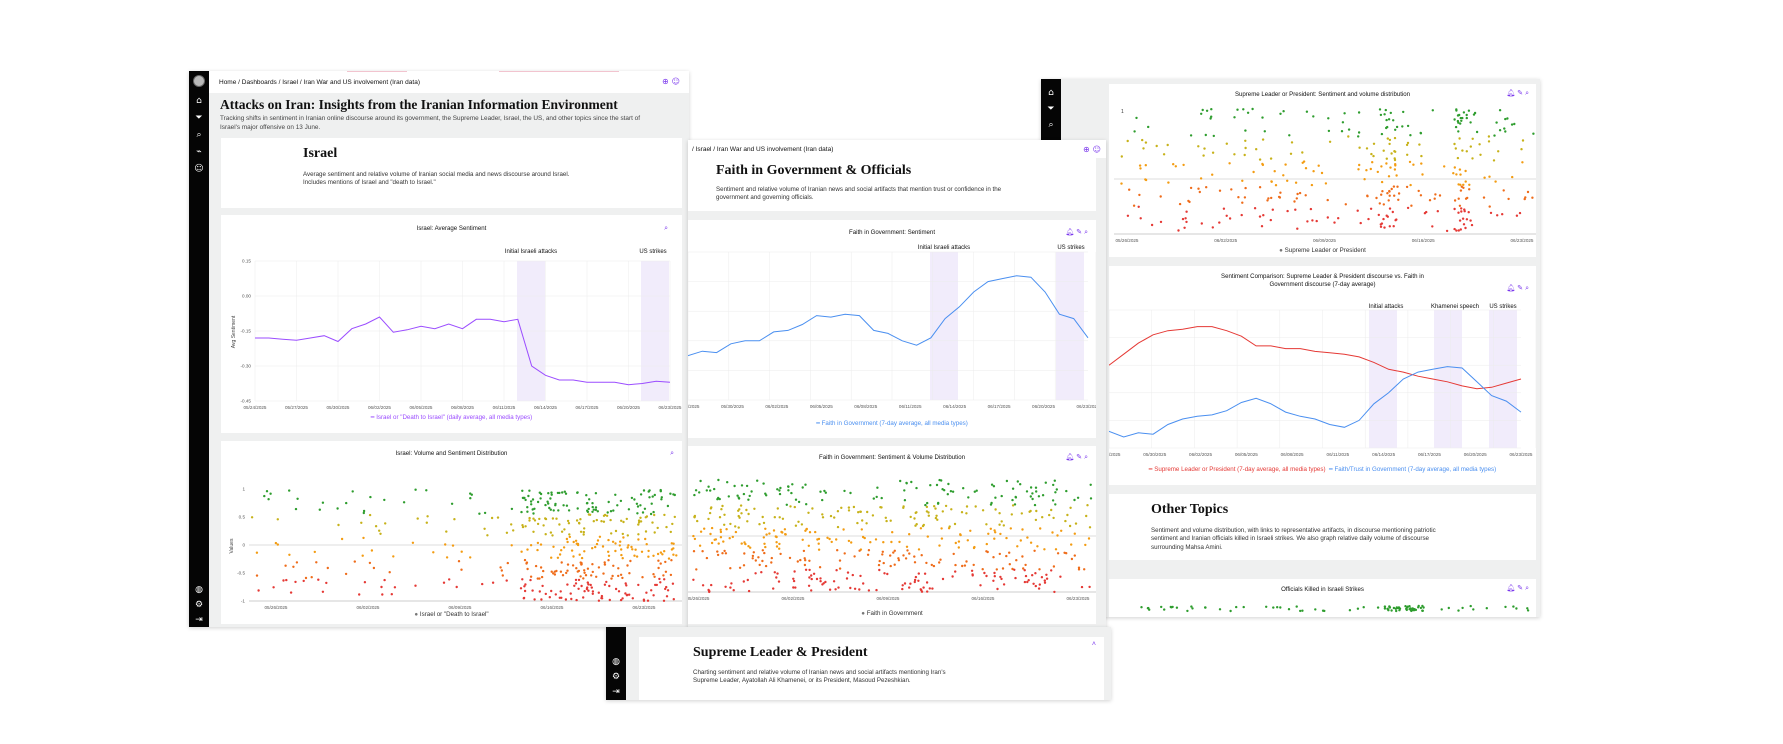  Describe the element at coordinates (199, 152) in the screenshot. I see `chart-icon: ⌁` at that location.